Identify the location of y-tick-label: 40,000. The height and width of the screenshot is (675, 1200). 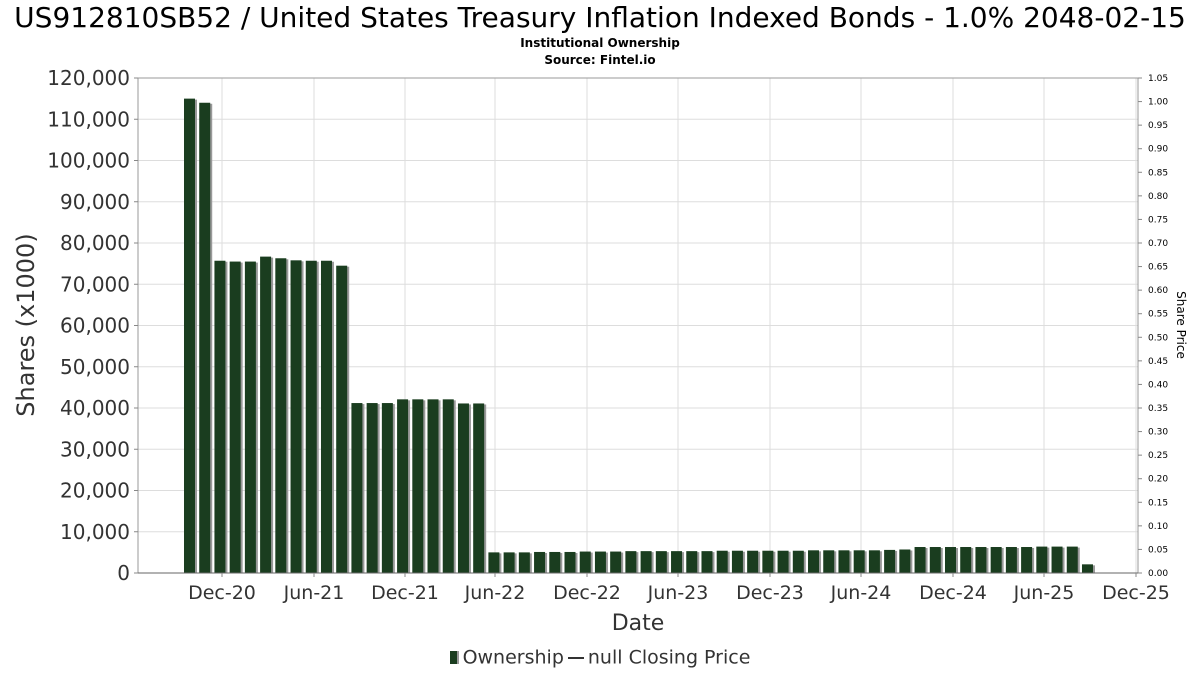
(95, 408).